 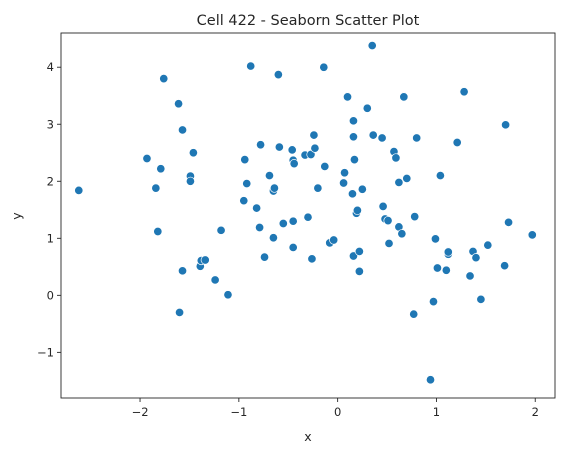 What do you see at coordinates (49, 209) in the screenshot?
I see `y-axis-ticks: −1 0 1 2 3 4` at bounding box center [49, 209].